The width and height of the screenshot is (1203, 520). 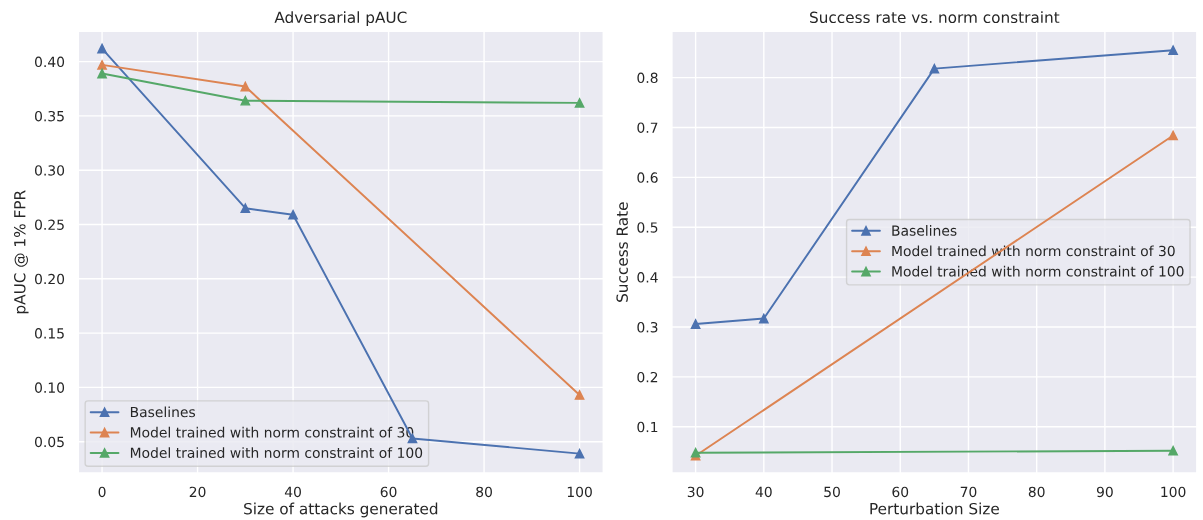 What do you see at coordinates (968, 492) in the screenshot?
I see `x-tick-label: 70` at bounding box center [968, 492].